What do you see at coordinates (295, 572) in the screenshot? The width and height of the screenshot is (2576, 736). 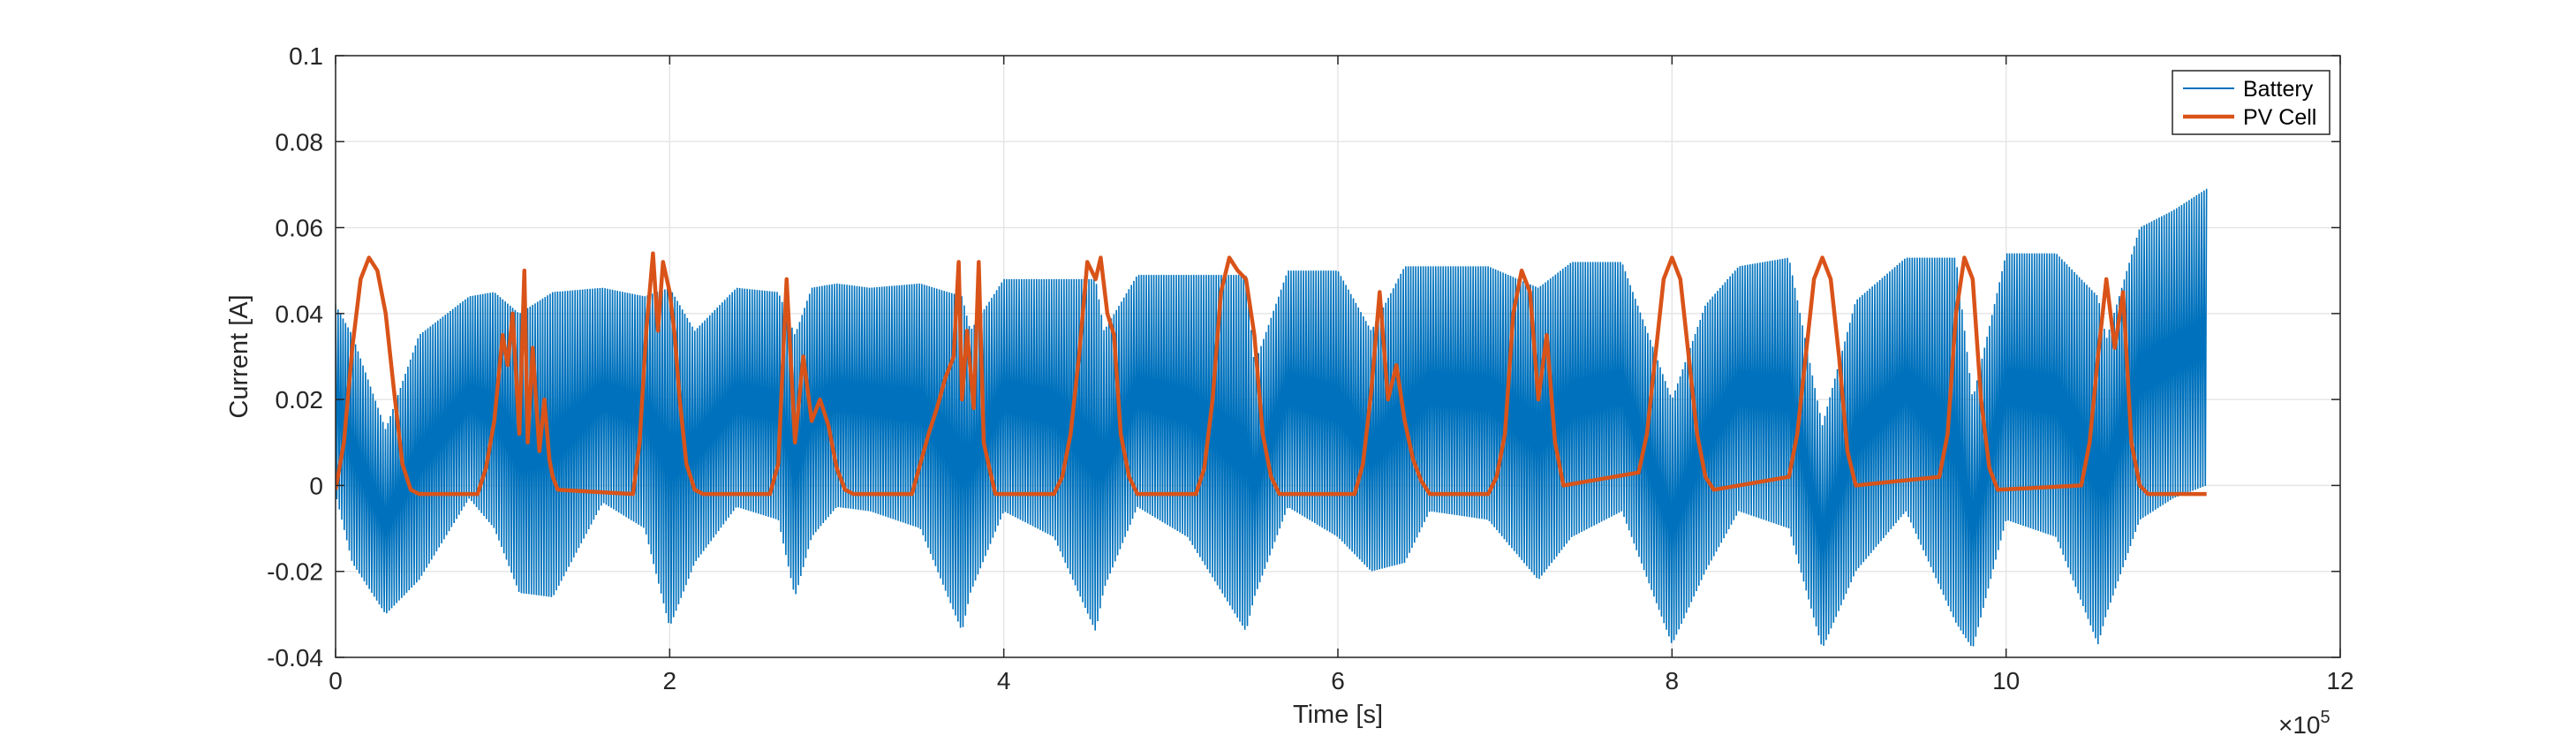 I see `y-tick-label: -0.02` at bounding box center [295, 572].